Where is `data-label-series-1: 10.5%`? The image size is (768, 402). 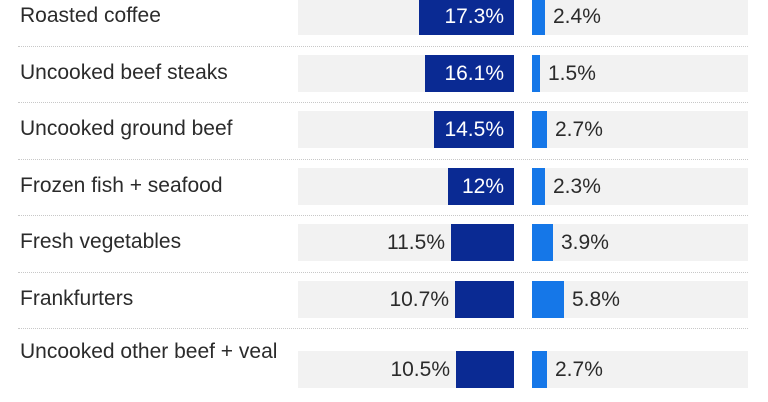 data-label-series-1: 10.5% is located at coordinates (420, 369).